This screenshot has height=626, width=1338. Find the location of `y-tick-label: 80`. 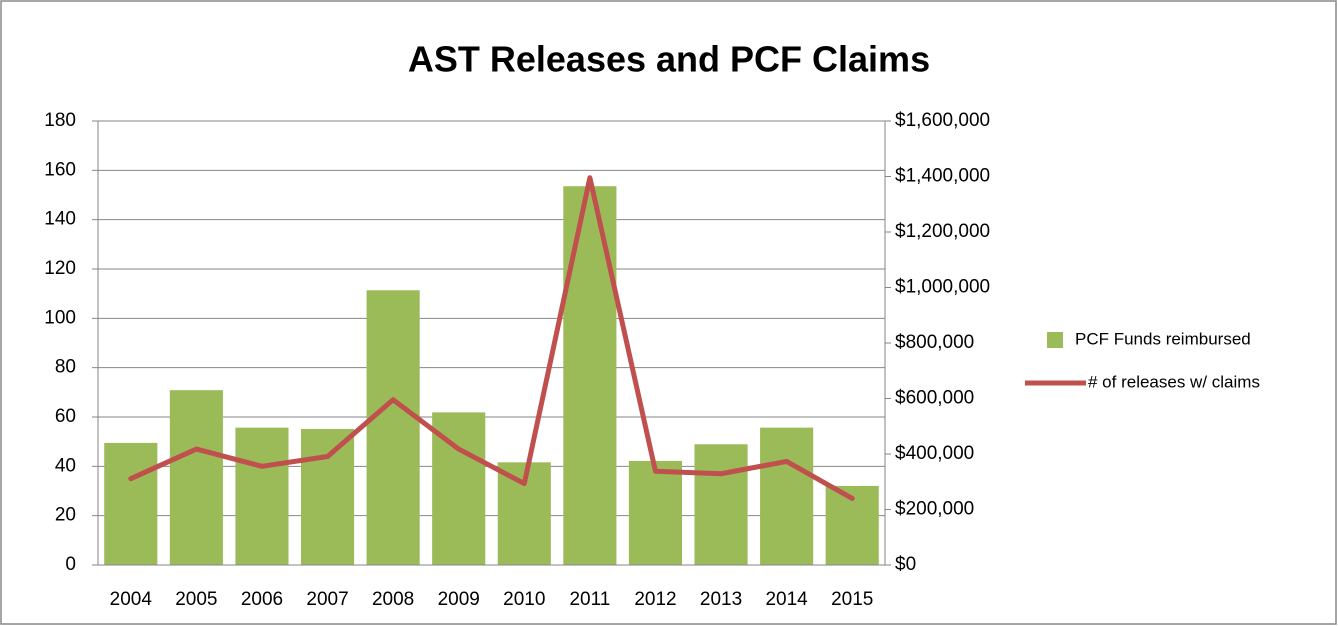

y-tick-label: 80 is located at coordinates (65, 367).